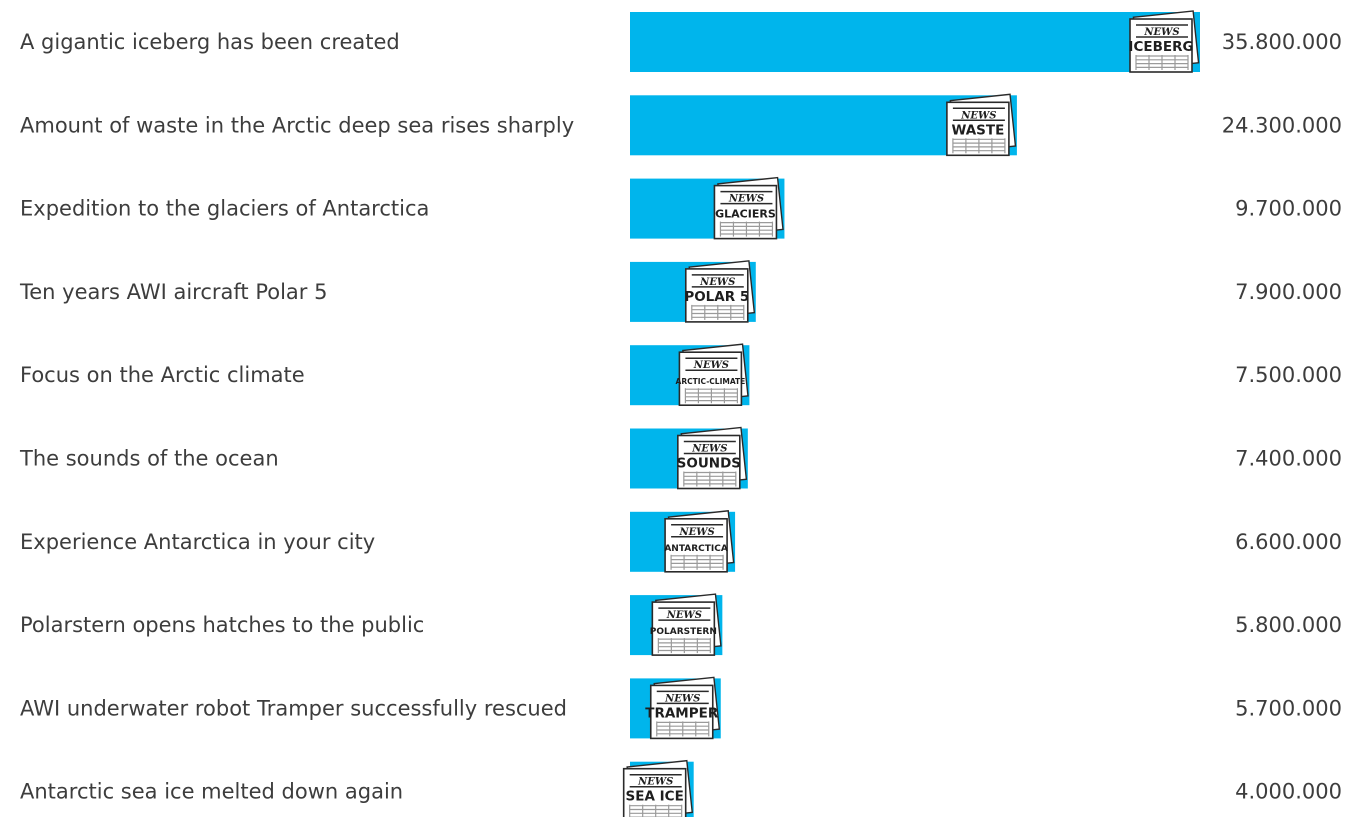  I want to click on category-label: The sounds of the ocean, so click(149, 459).